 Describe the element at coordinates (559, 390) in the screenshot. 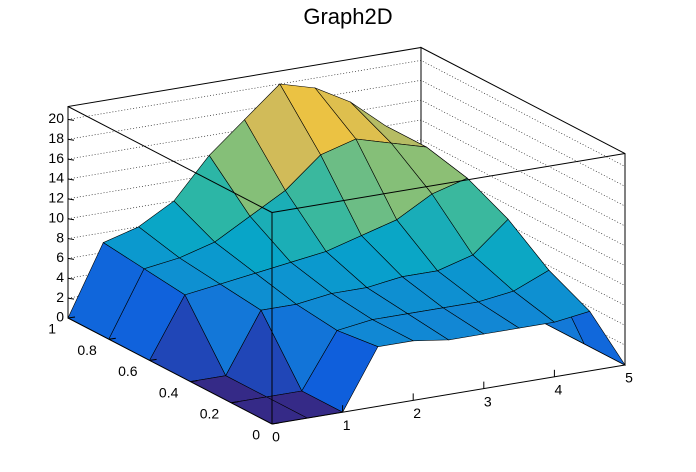

I see `x-tick-label: 4` at that location.